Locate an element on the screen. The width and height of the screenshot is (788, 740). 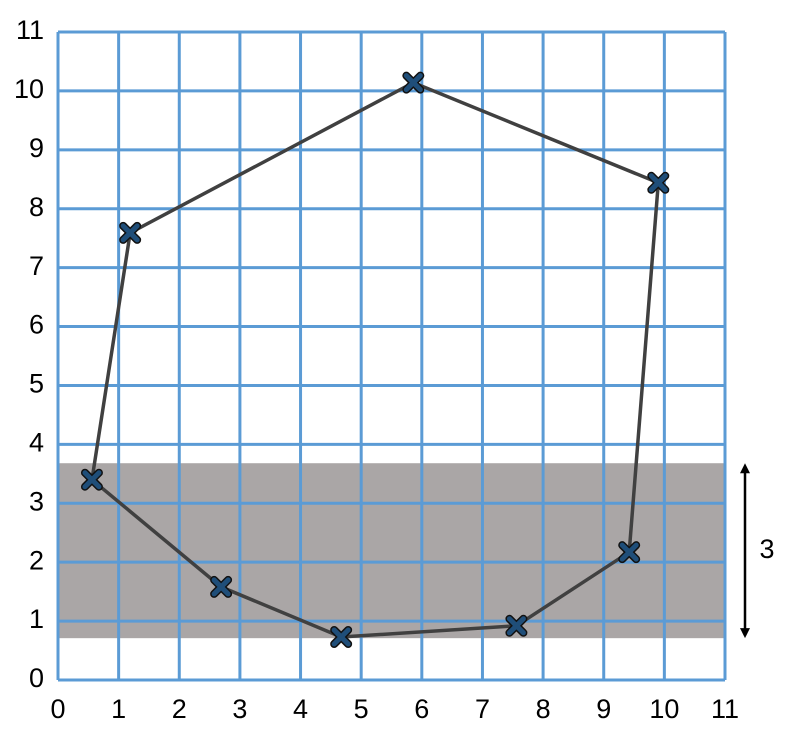
y-tick-label: 0 is located at coordinates (36, 678).